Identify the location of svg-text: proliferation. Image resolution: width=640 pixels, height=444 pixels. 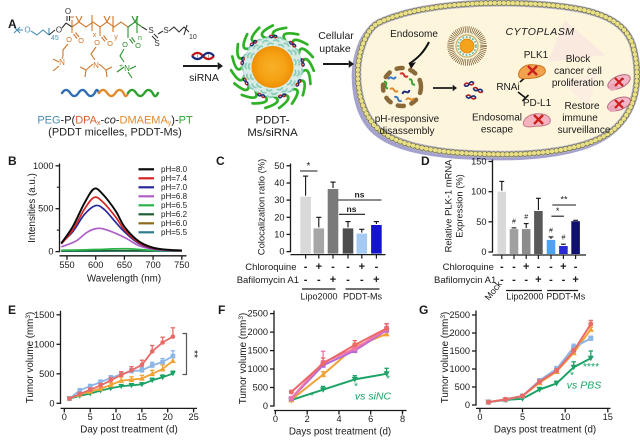
(578, 83).